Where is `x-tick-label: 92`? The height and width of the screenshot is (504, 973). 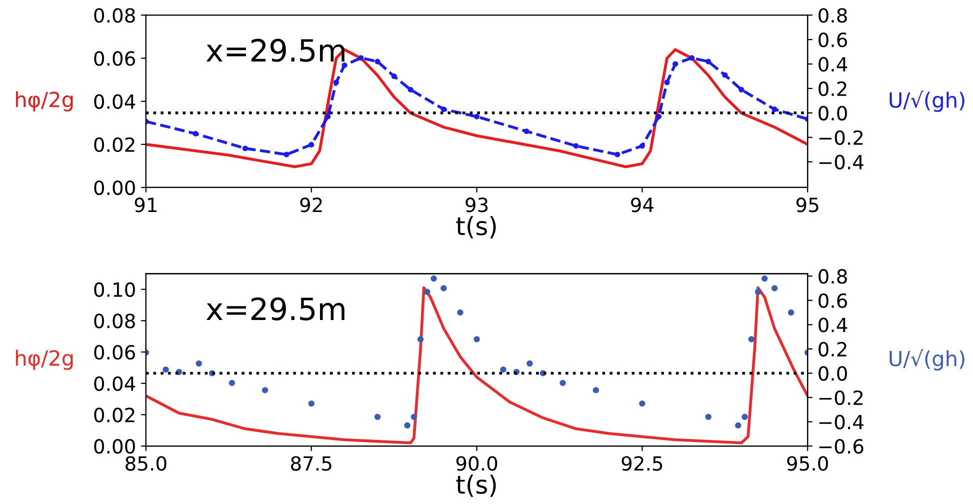 x-tick-label: 92 is located at coordinates (311, 205).